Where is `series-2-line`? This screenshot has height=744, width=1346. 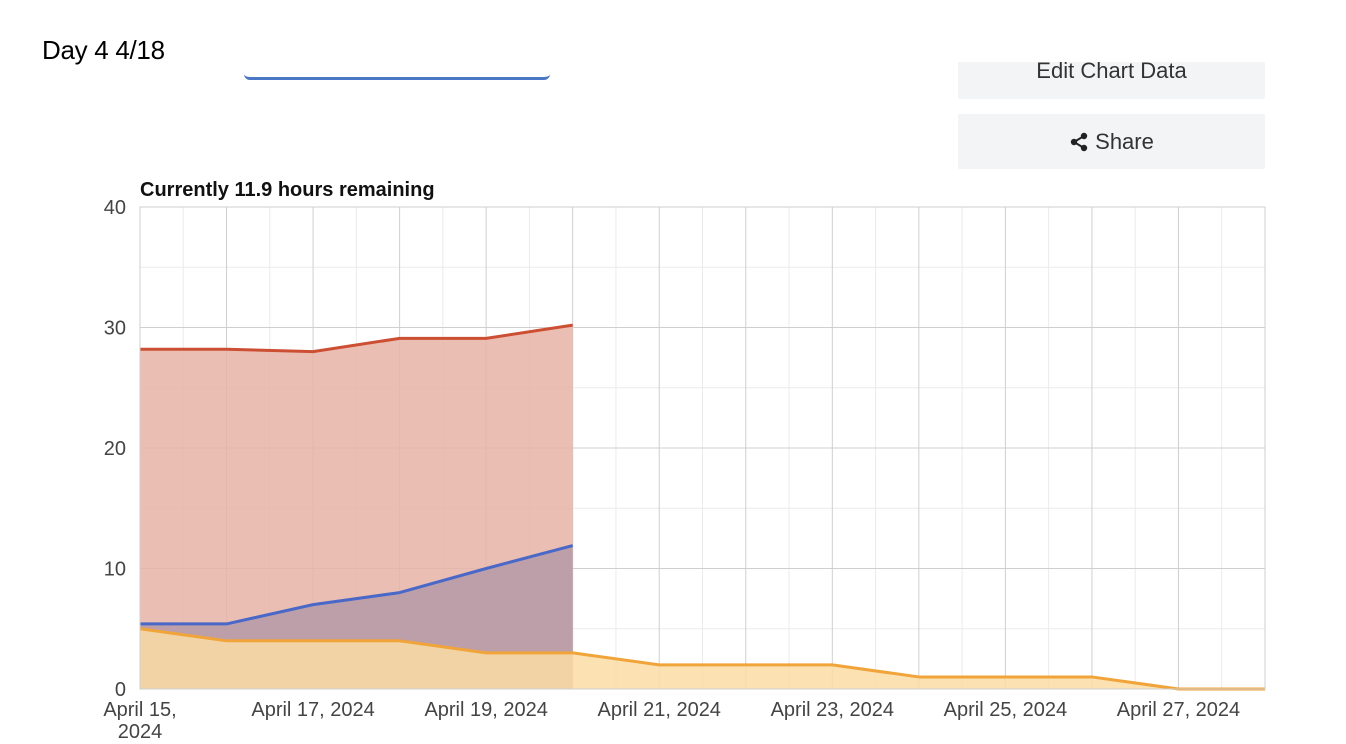 series-2-line is located at coordinates (702, 659).